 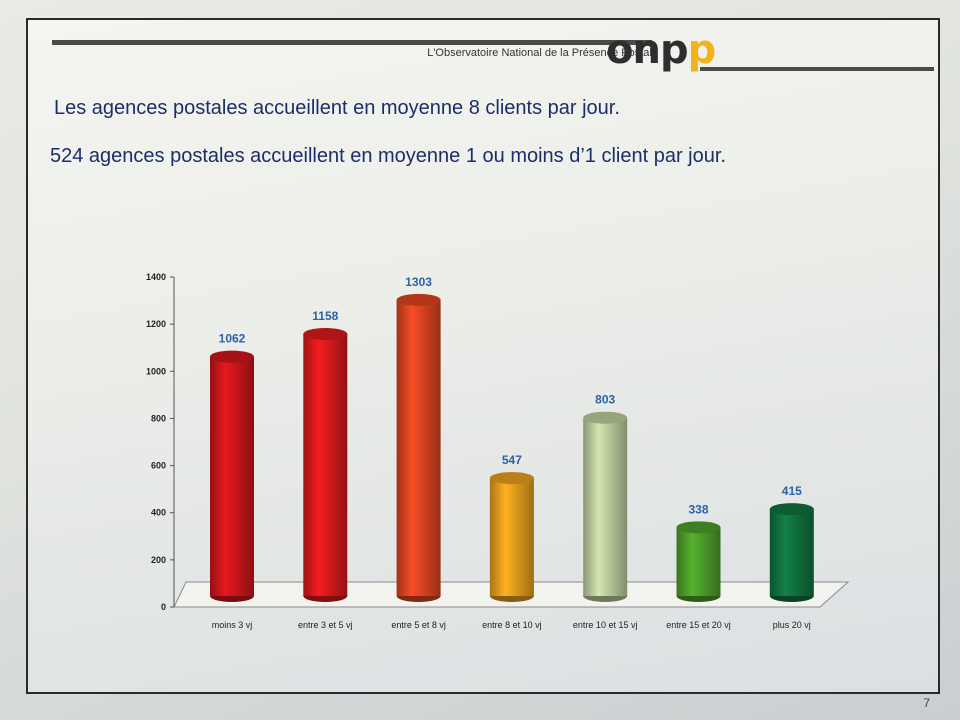 What do you see at coordinates (817, 69) in the screenshot?
I see `header-rule-right` at bounding box center [817, 69].